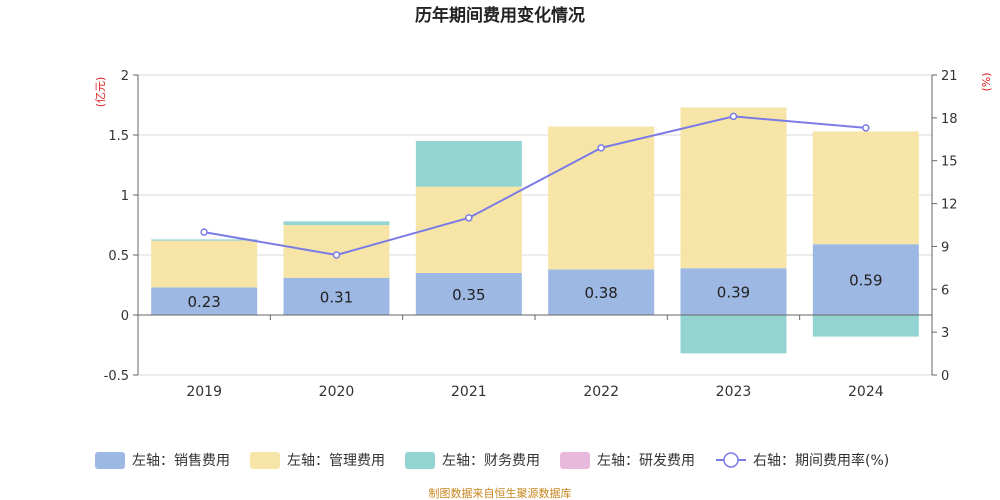  What do you see at coordinates (945, 247) in the screenshot?
I see `right-tick-label: 9` at bounding box center [945, 247].